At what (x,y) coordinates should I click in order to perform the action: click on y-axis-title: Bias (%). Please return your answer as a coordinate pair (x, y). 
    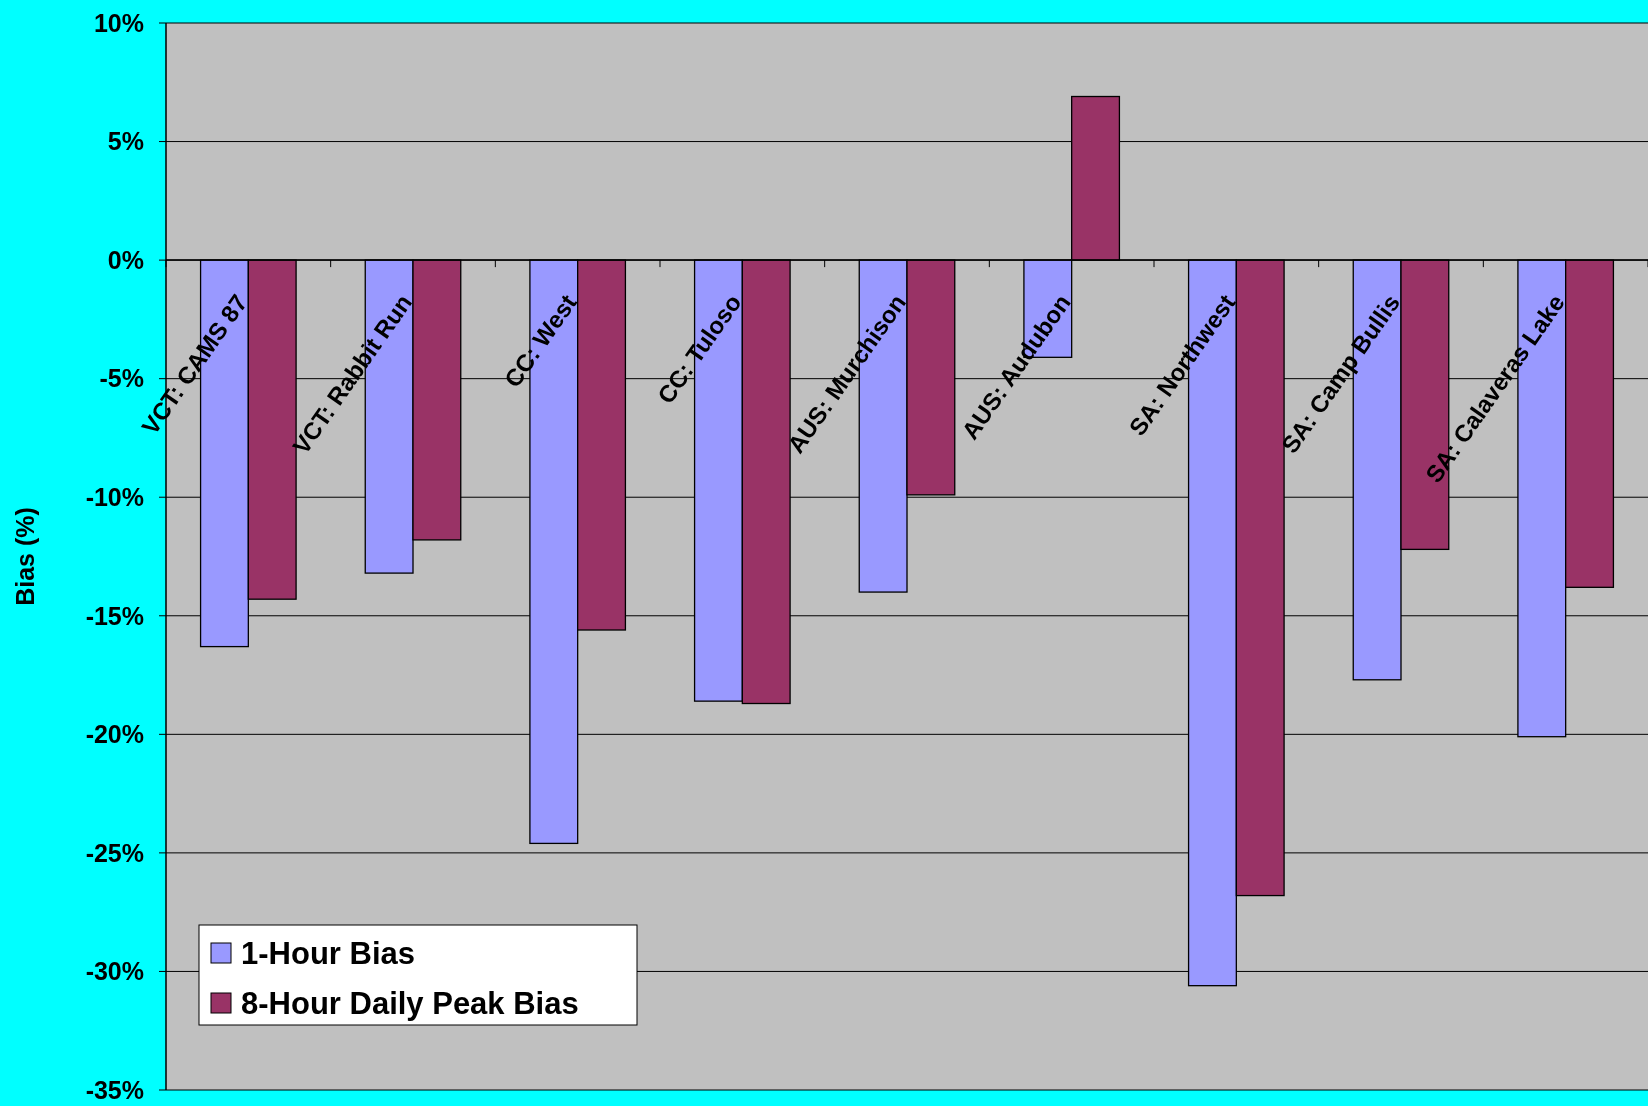
    Looking at the image, I should click on (25, 556).